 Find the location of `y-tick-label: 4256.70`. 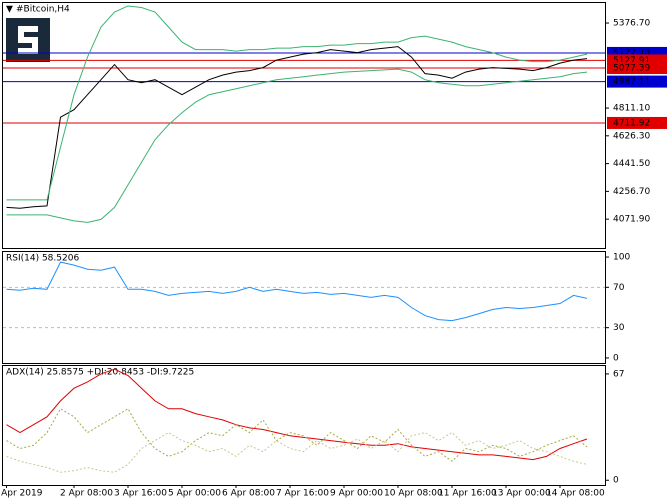

y-tick-label: 4256.70 is located at coordinates (631, 192).